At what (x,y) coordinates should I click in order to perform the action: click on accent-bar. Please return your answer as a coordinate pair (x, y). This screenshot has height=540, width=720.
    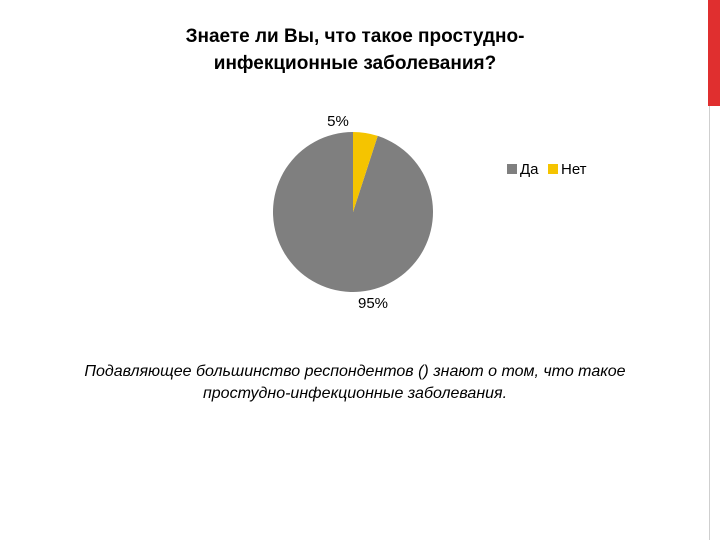
    Looking at the image, I should click on (714, 53).